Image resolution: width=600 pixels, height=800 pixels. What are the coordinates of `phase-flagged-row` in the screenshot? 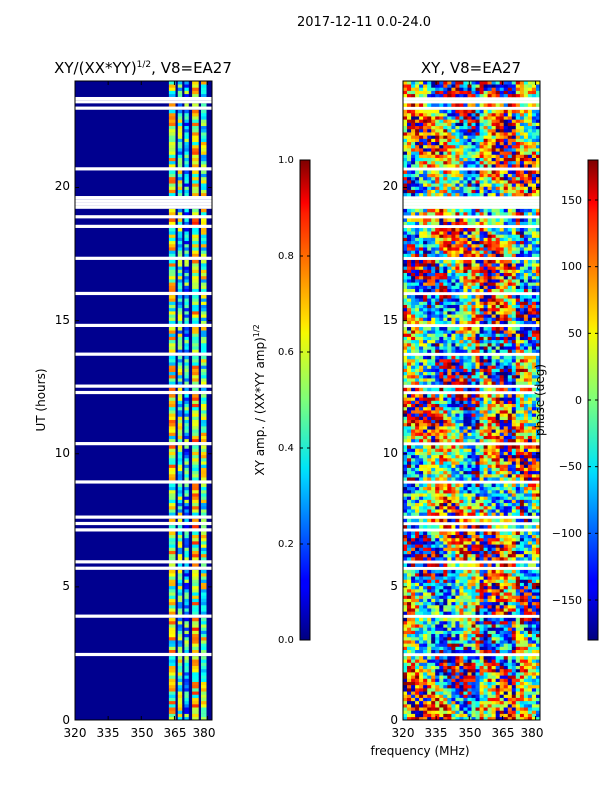 It's located at (471, 392).